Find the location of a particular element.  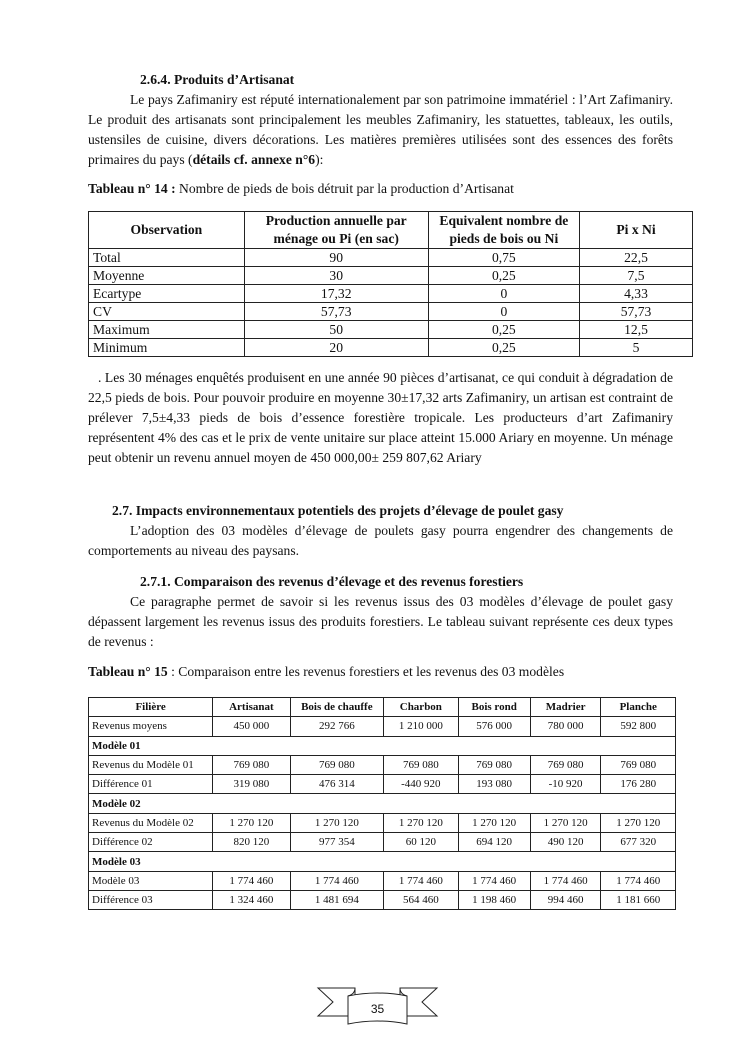

table-cell: -10 920 is located at coordinates (565, 784).